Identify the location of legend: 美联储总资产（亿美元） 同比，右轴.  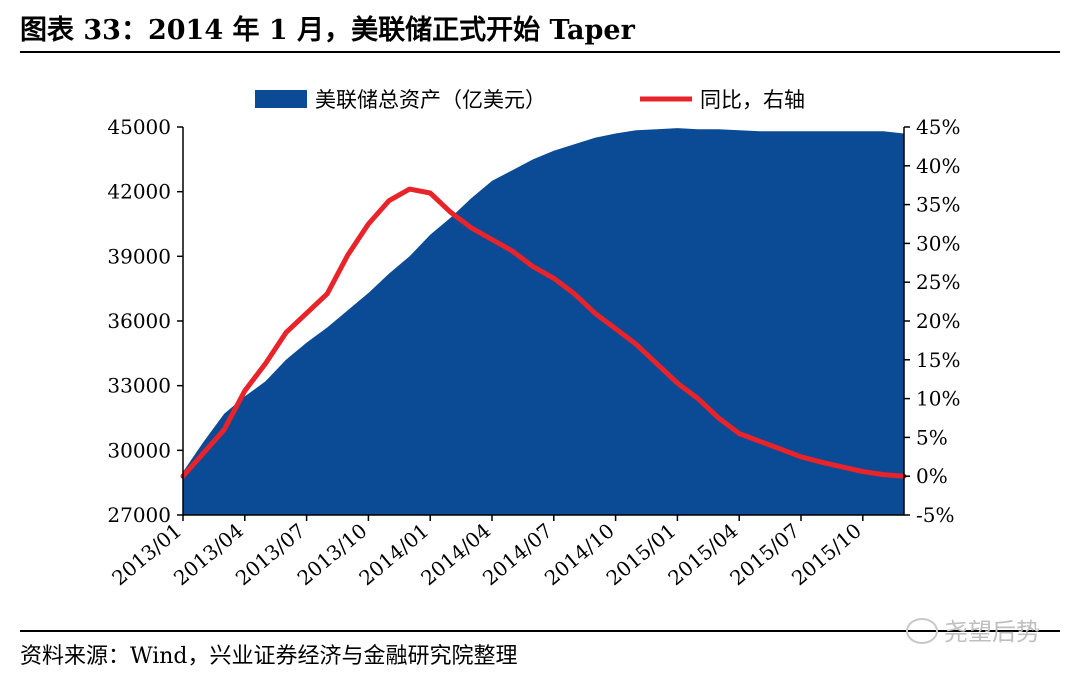
(530, 100).